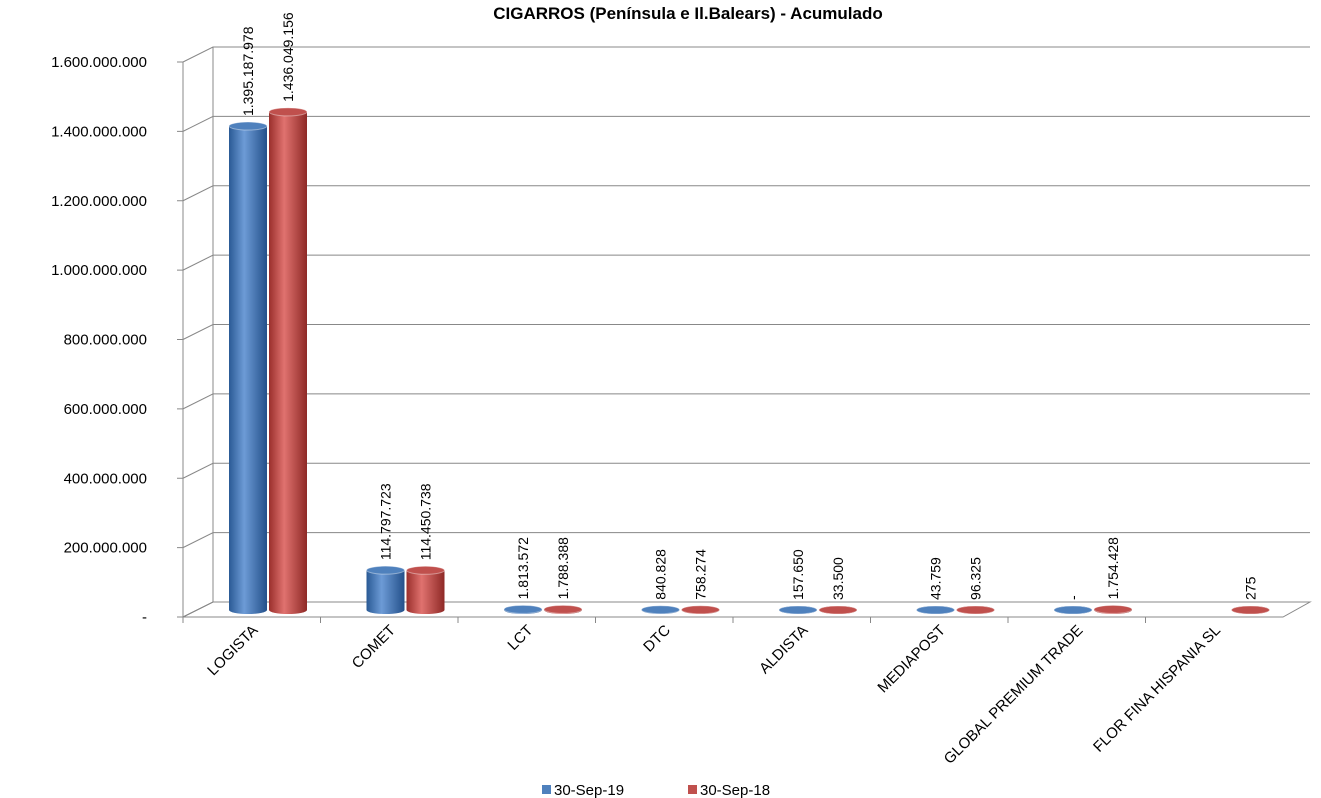  What do you see at coordinates (976, 578) in the screenshot?
I see `value-label: 96.325` at bounding box center [976, 578].